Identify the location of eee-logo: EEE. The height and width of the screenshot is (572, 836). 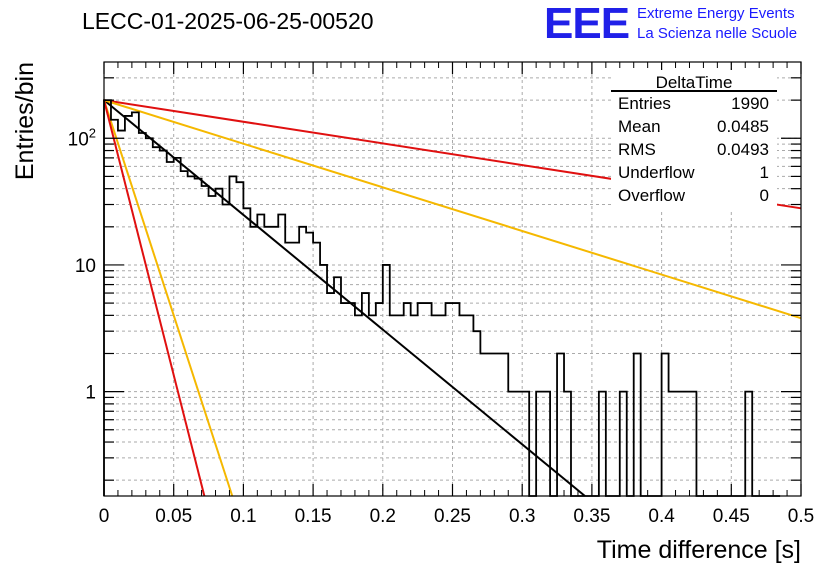
(587, 24).